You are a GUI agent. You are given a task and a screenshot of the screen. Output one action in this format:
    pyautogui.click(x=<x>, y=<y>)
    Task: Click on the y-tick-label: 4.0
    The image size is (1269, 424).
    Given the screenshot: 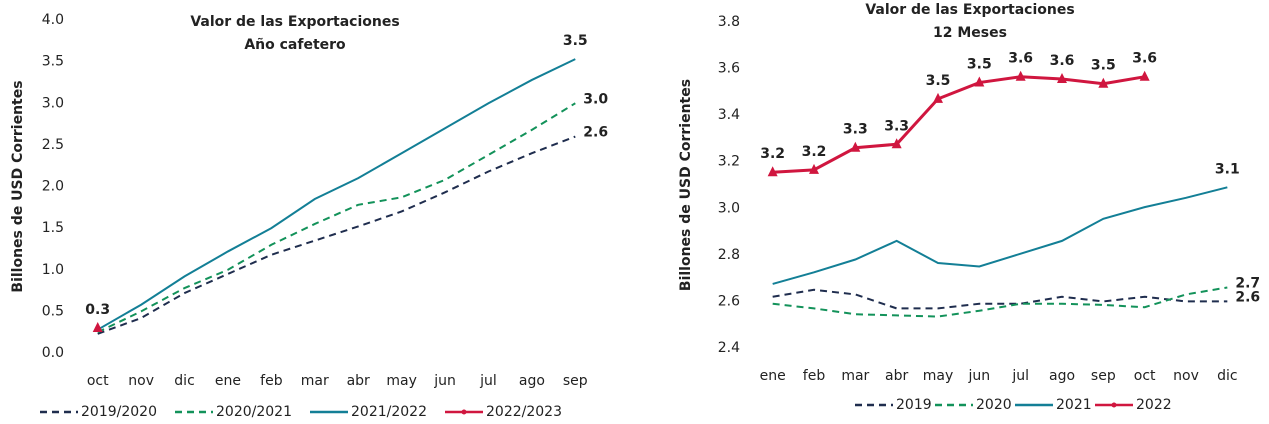 What is the action you would take?
    pyautogui.click(x=53, y=20)
    